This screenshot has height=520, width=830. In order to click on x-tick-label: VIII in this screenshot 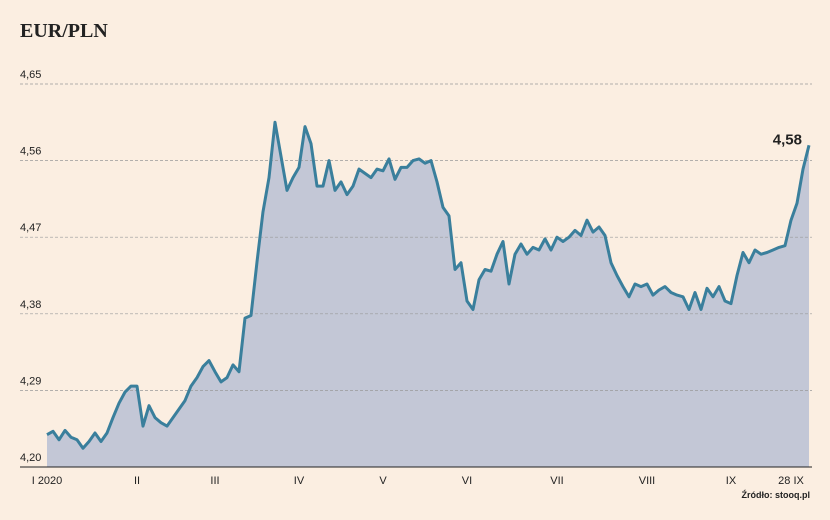, I will do `click(647, 481)`.